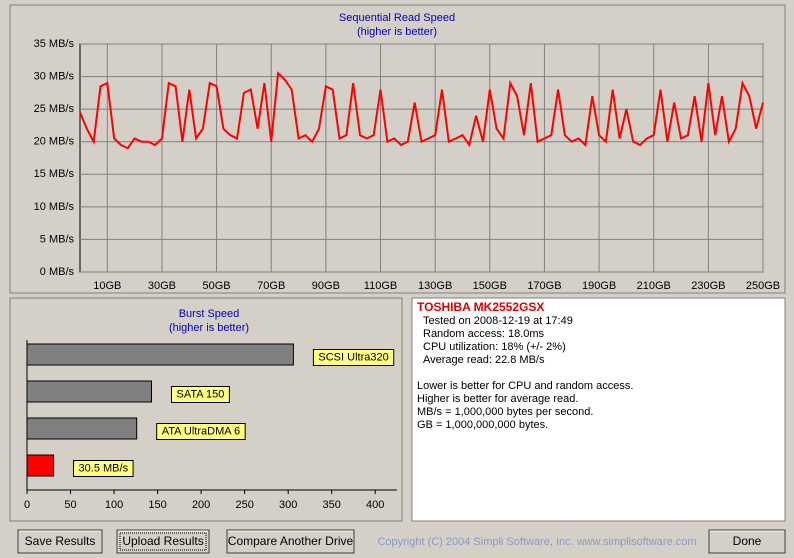 This screenshot has height=558, width=794. I want to click on x-tick-label: 50, so click(70, 505).